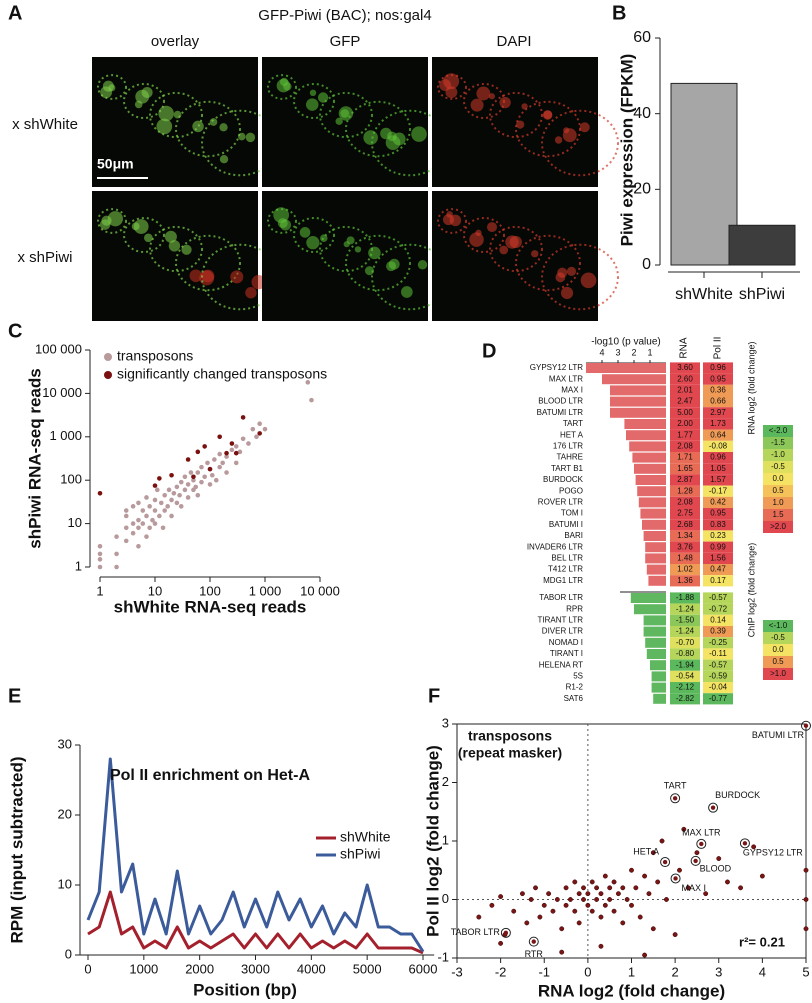 The image size is (812, 1003). What do you see at coordinates (58, 348) in the screenshot?
I see `y-tick-label: 100 000` at bounding box center [58, 348].